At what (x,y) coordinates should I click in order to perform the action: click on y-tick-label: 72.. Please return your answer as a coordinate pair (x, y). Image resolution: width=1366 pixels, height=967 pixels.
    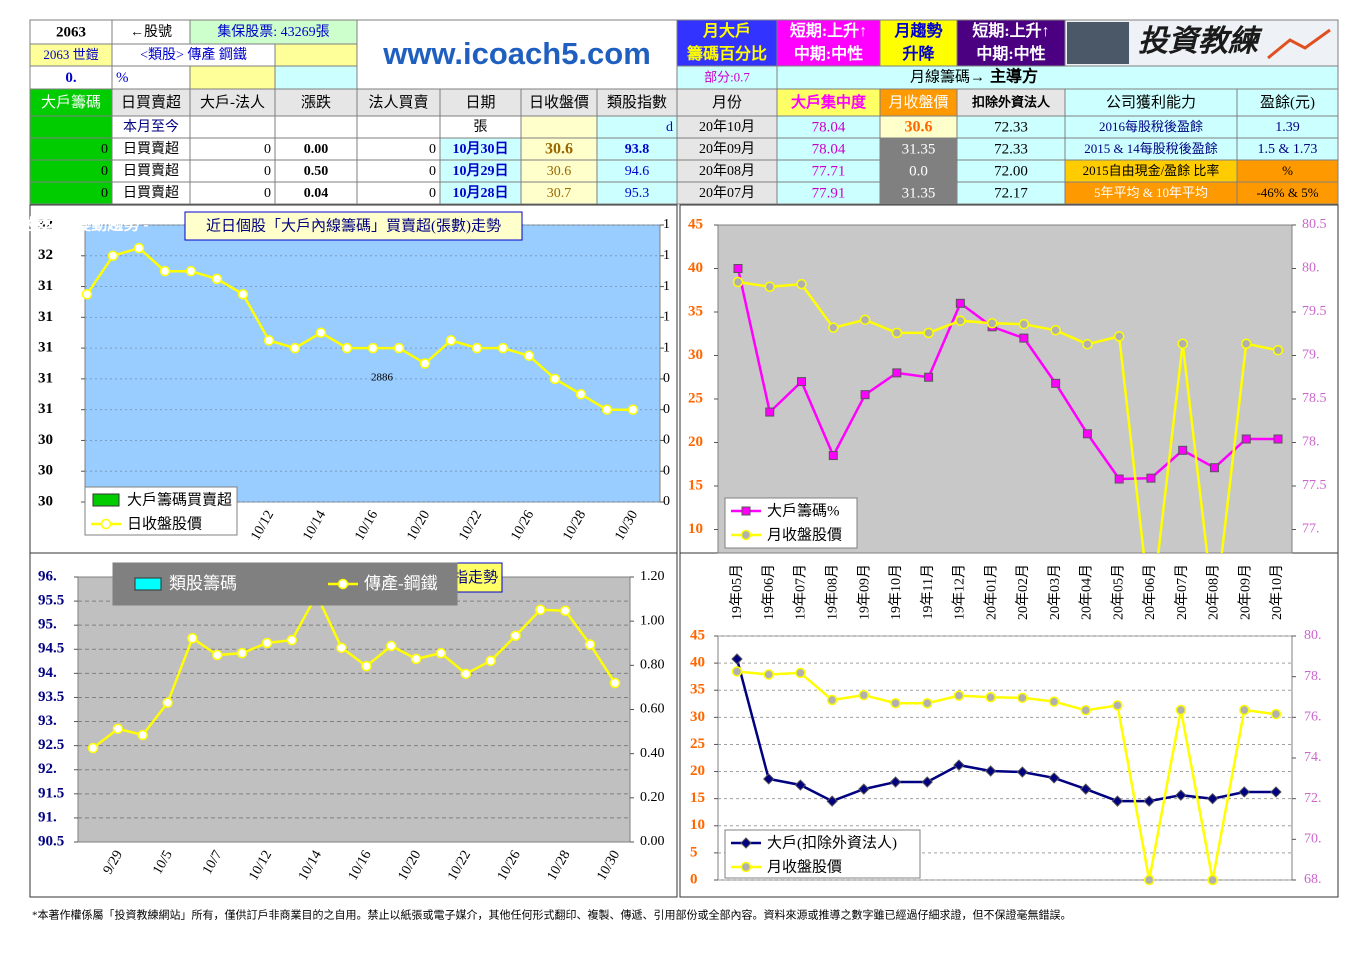
    Looking at the image, I should click on (1313, 798).